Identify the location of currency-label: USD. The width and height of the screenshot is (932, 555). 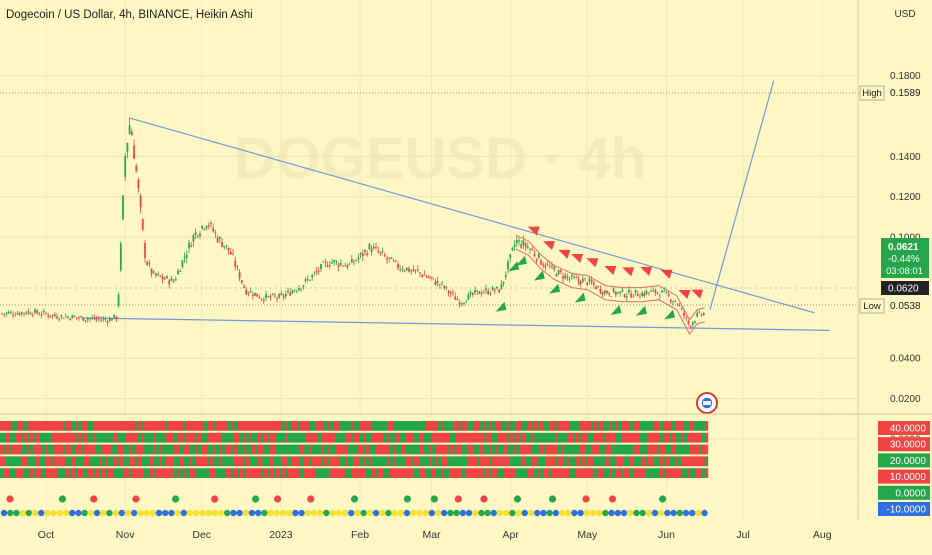
(904, 14).